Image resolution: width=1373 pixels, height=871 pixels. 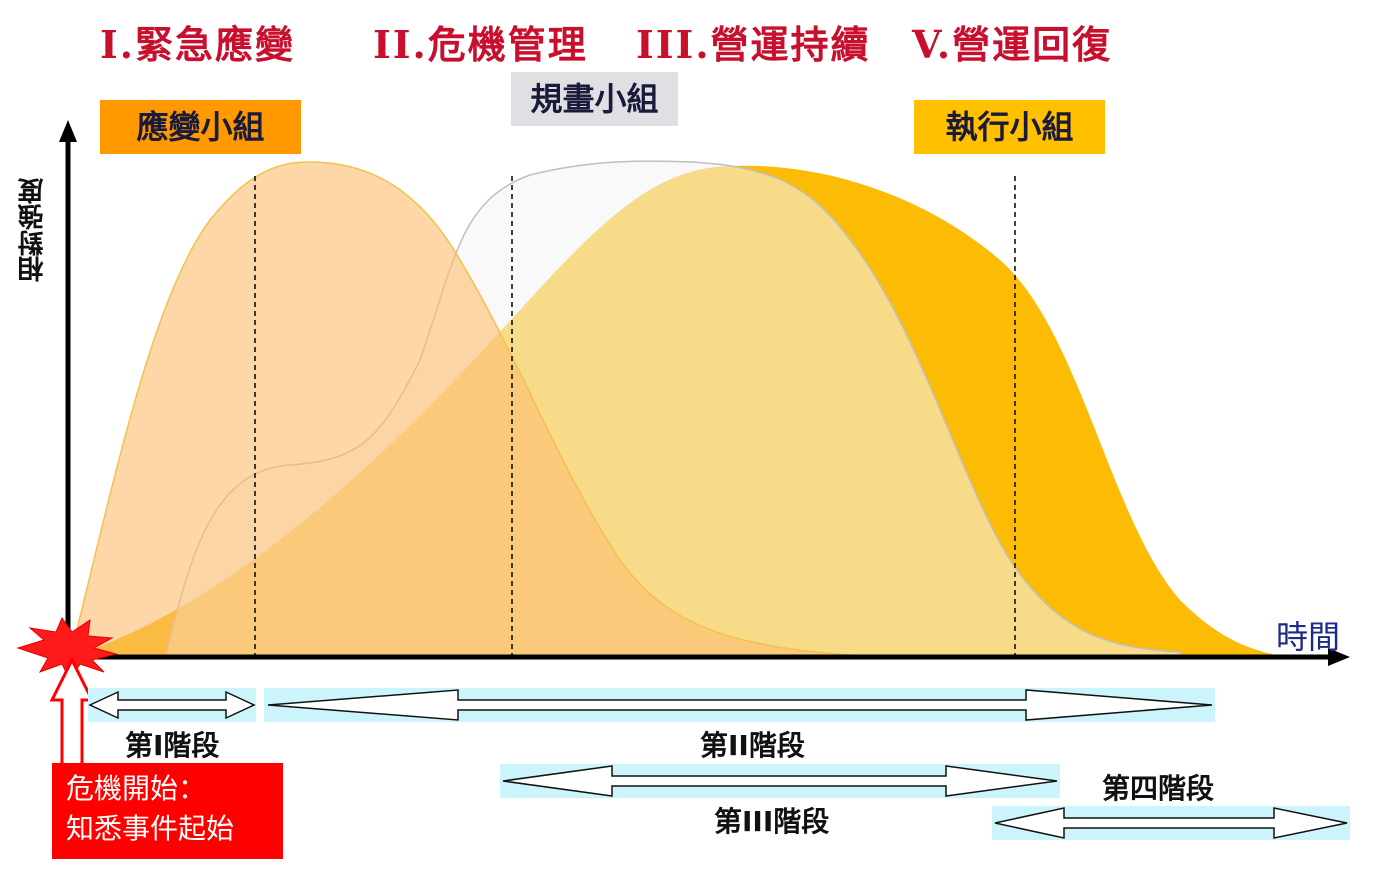 What do you see at coordinates (198, 44) in the screenshot?
I see `phase-title-emergency-response: I.緊急應變` at bounding box center [198, 44].